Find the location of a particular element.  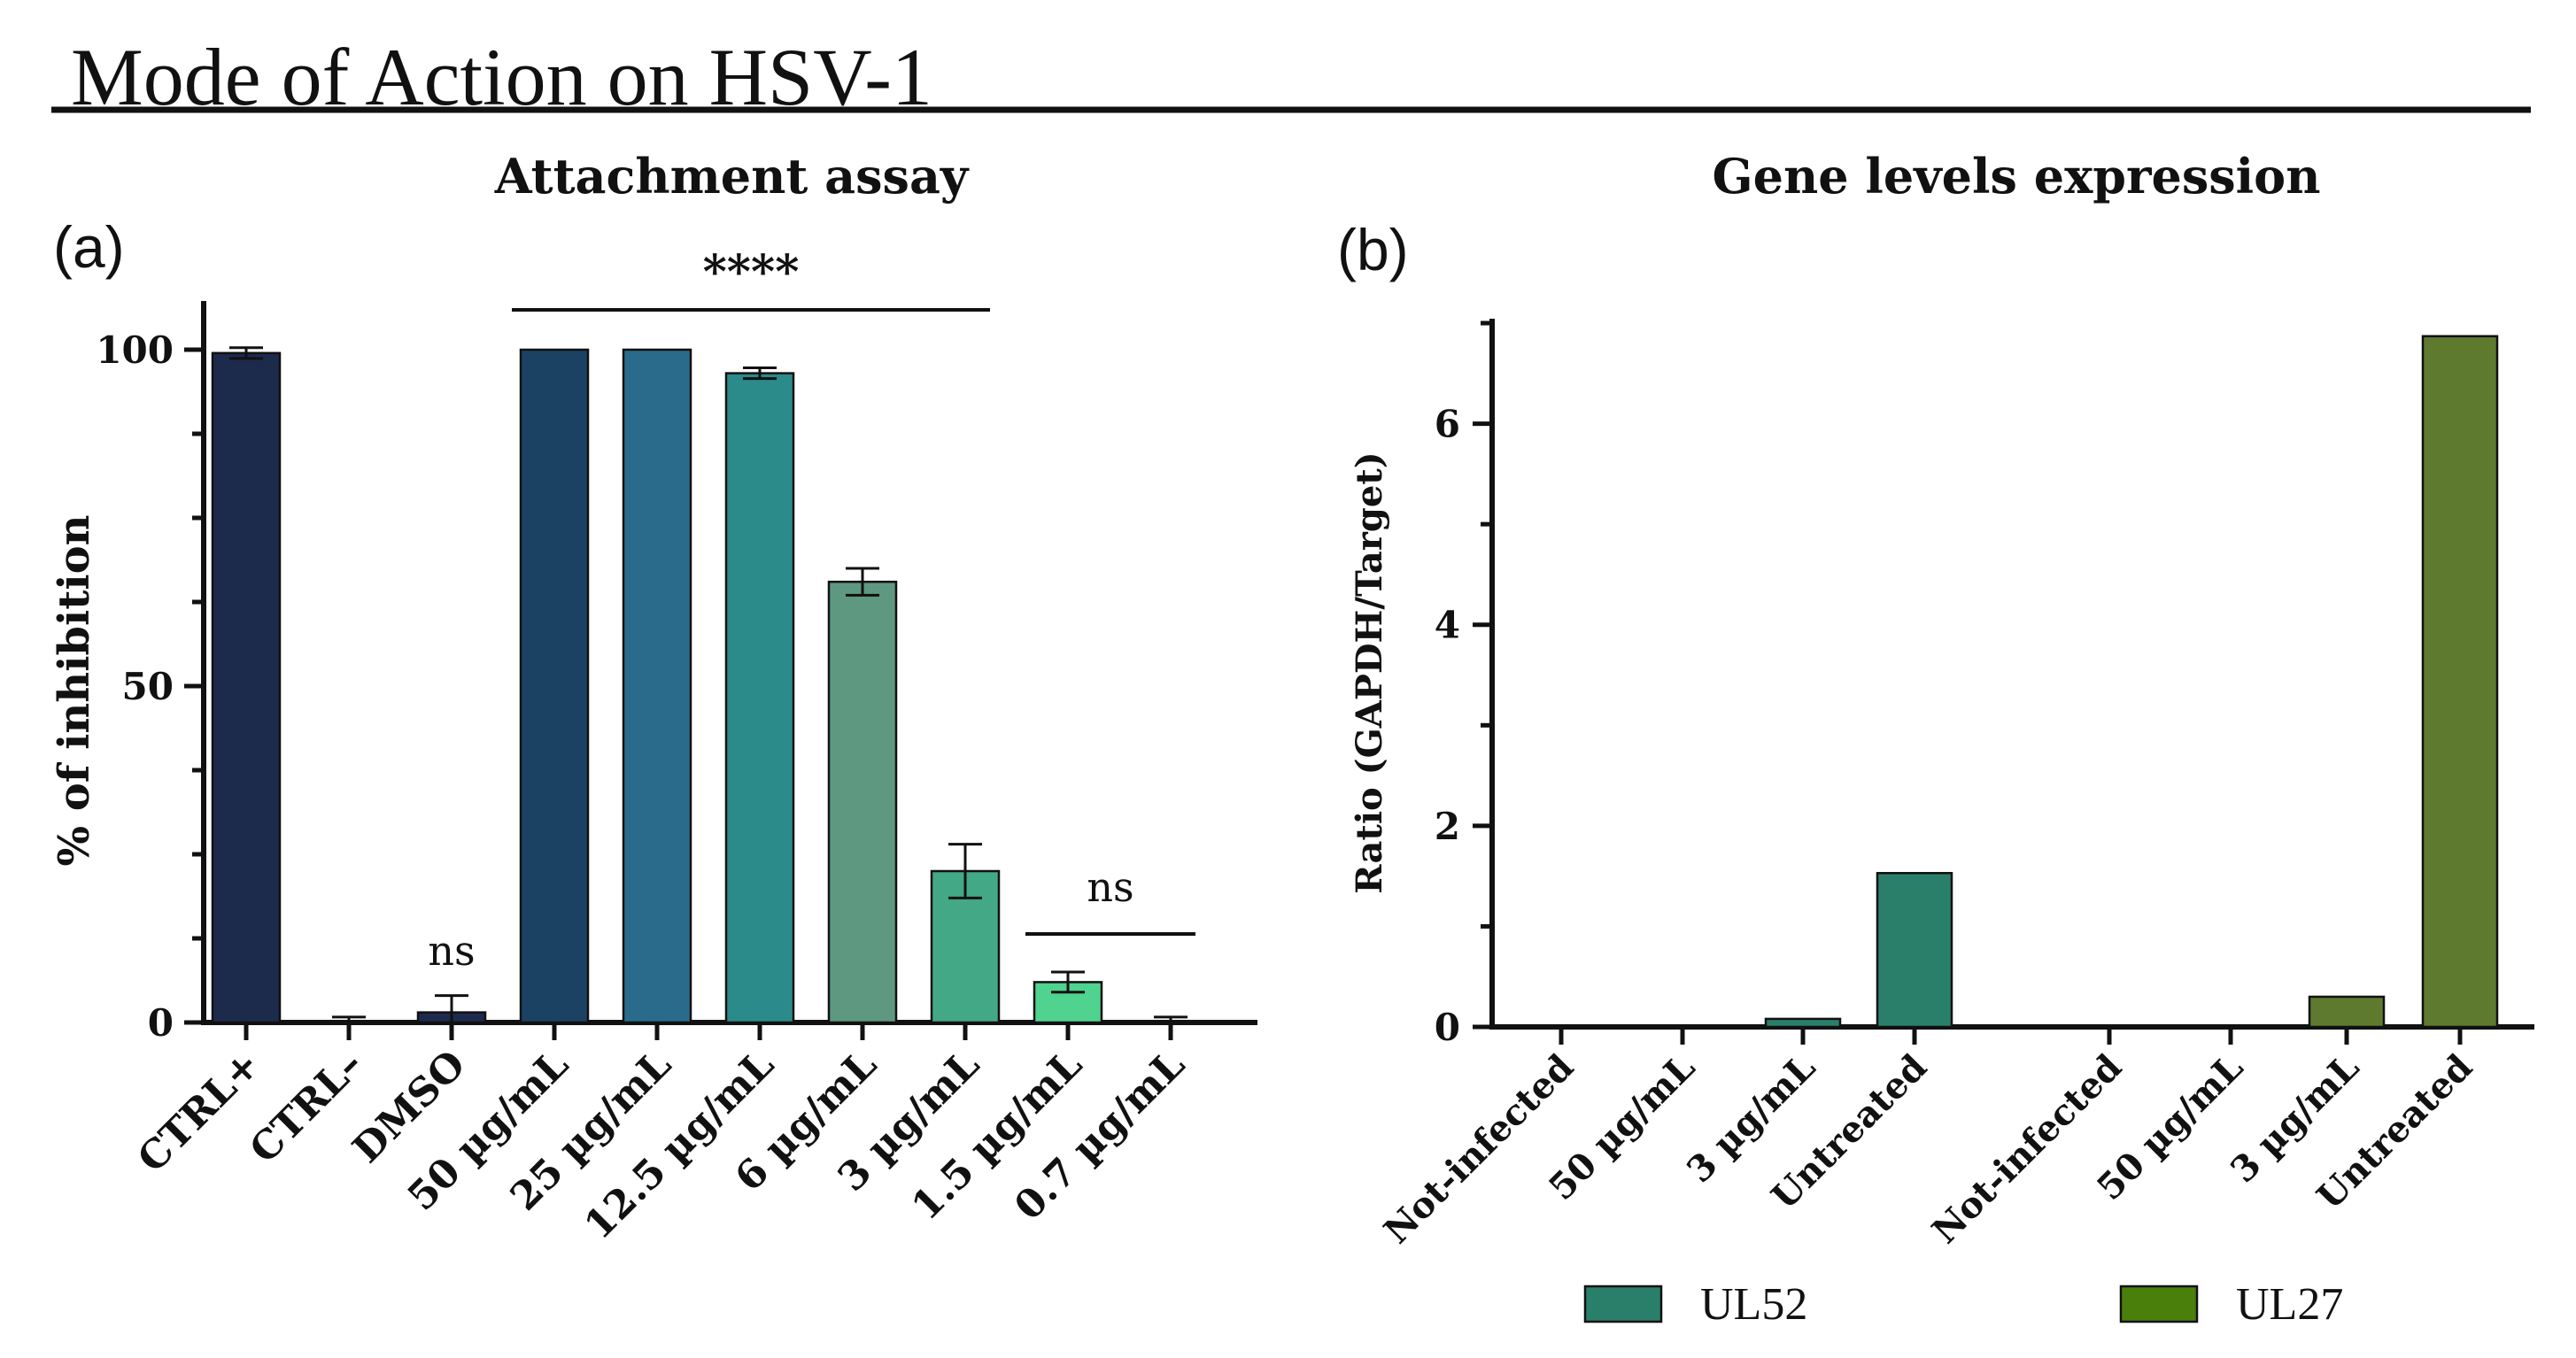

panel-a-title: Attachment assay is located at coordinates (732, 176).